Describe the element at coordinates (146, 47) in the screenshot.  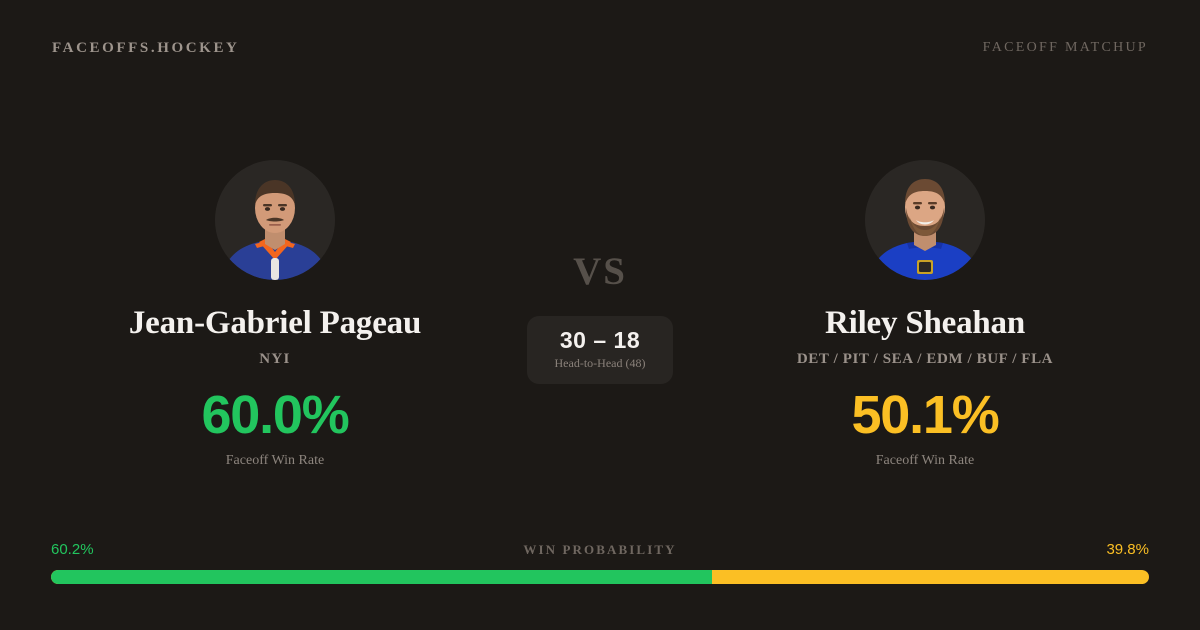
I see `site-brand: FACEOFFS.HOCKEY` at that location.